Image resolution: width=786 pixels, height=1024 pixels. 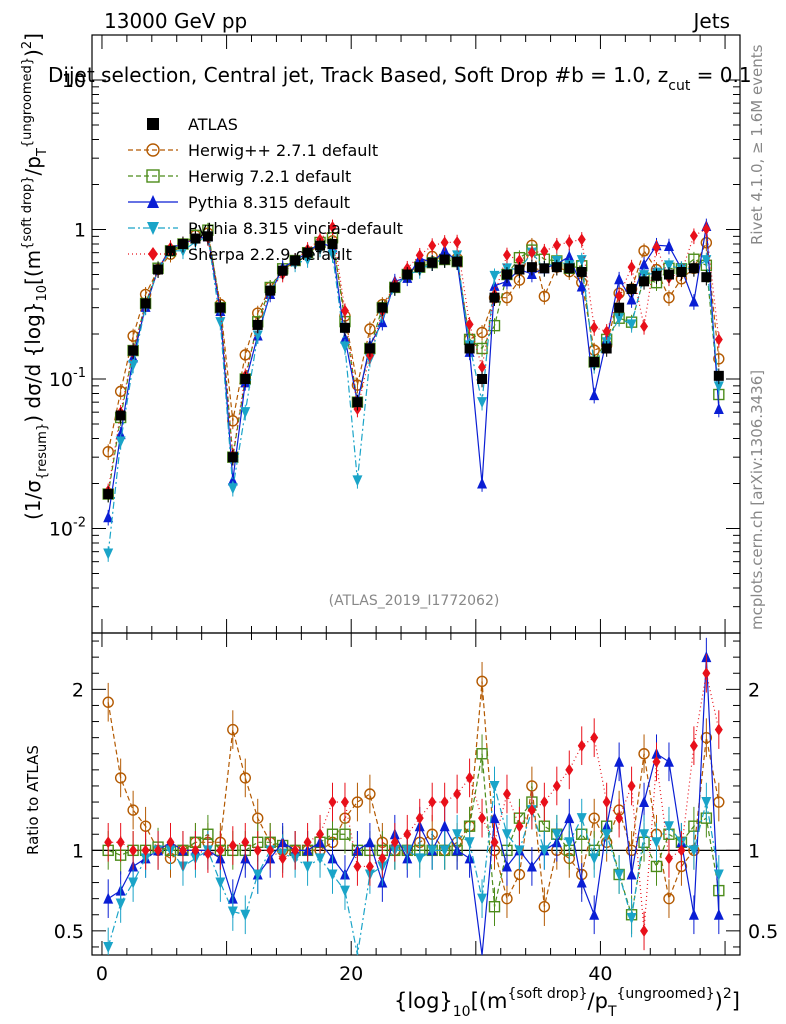 What do you see at coordinates (67, 378) in the screenshot?
I see `y-tick-label: 10-1` at bounding box center [67, 378].